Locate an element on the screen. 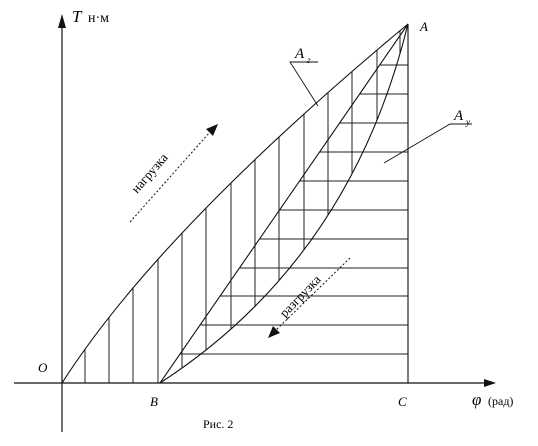 The image size is (538, 446). loading-arrow-line is located at coordinates (170, 177).